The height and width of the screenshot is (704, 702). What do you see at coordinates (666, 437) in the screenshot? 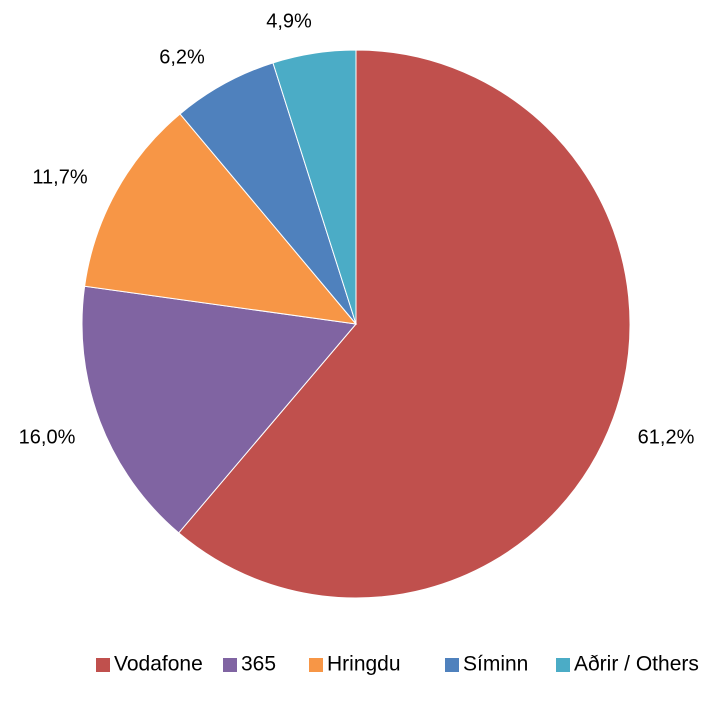
I see `data-label-vodafone: 61,2%` at bounding box center [666, 437].